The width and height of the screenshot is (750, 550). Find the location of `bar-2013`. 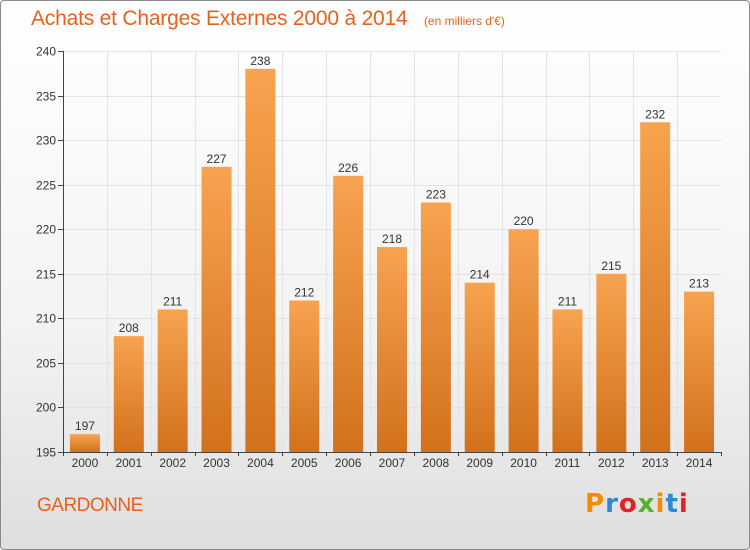

bar-2013 is located at coordinates (655, 287).